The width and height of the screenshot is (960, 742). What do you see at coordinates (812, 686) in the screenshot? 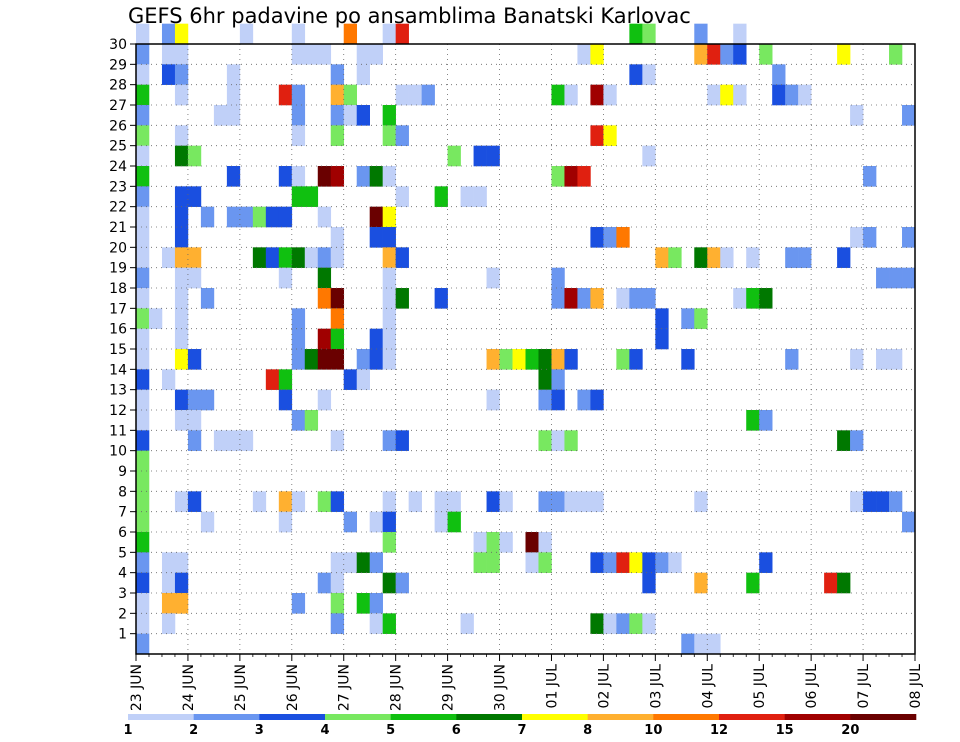
I see `x-tick-label: 06 JUL` at bounding box center [812, 686].